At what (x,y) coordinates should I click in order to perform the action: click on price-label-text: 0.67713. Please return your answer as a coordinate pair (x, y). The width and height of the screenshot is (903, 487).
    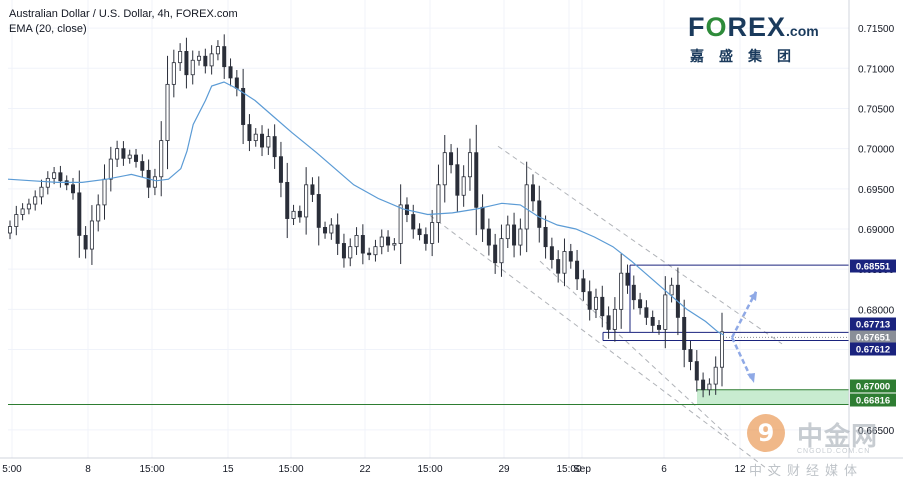
    Looking at the image, I should click on (873, 325).